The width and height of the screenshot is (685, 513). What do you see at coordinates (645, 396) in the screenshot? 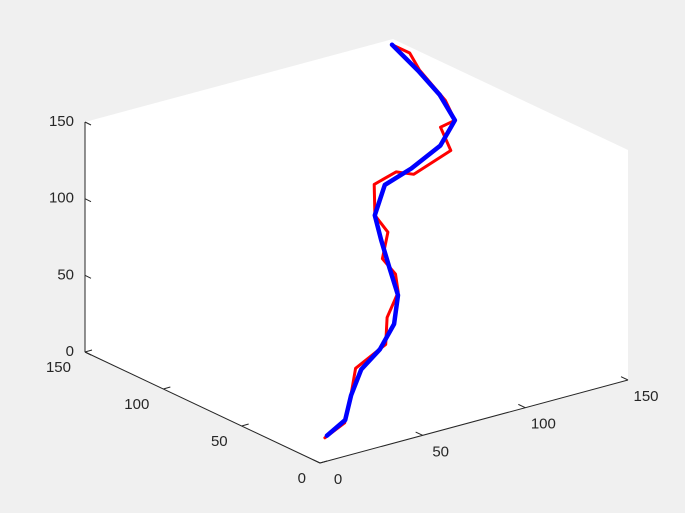
I see `x-tick-label: 150` at bounding box center [645, 396].